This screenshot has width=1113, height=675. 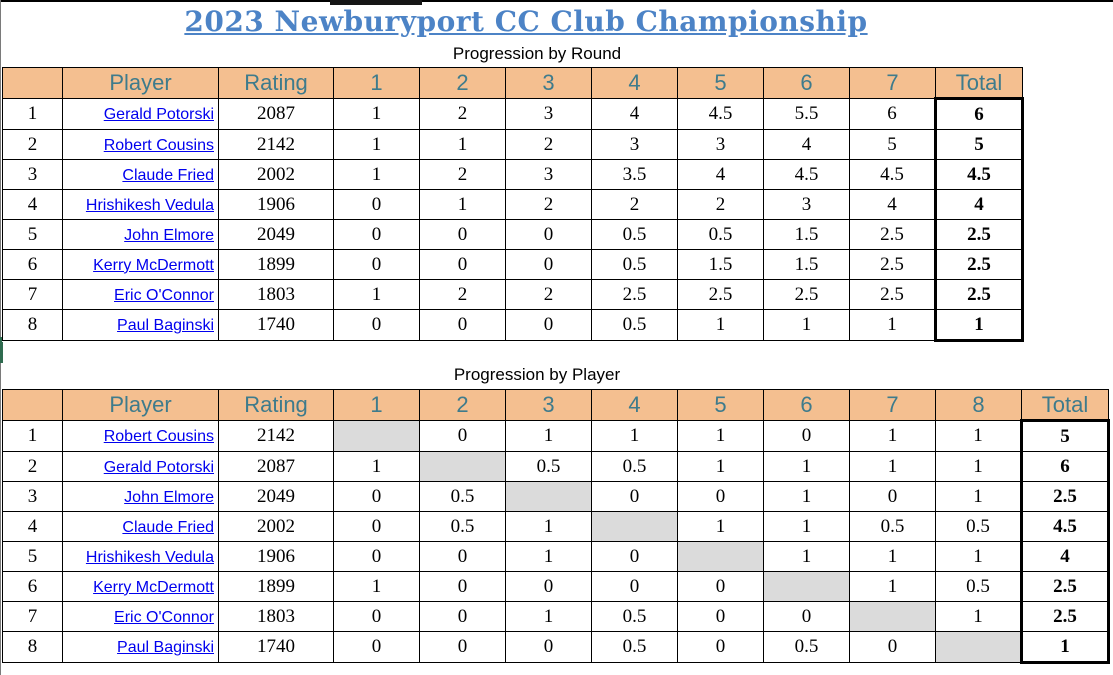 I want to click on row-indicator-mark, so click(x=1, y=350).